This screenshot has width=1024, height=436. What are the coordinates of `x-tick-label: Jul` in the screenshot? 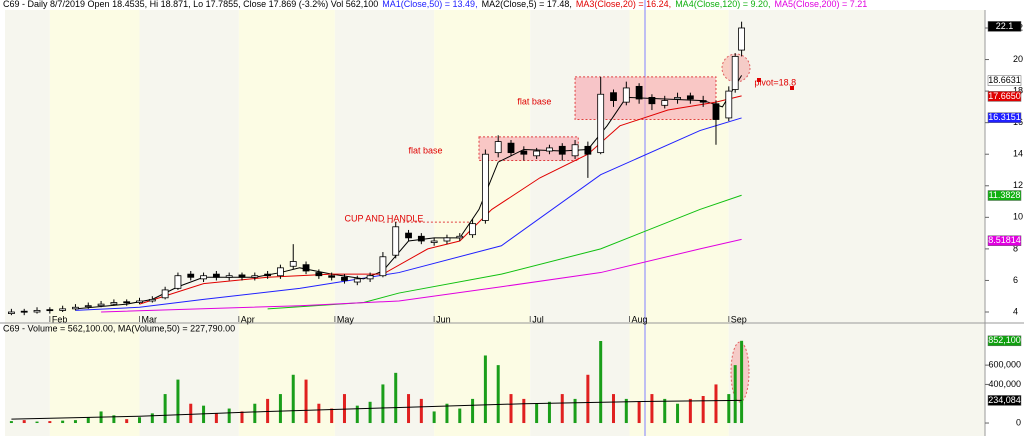 It's located at (538, 319).